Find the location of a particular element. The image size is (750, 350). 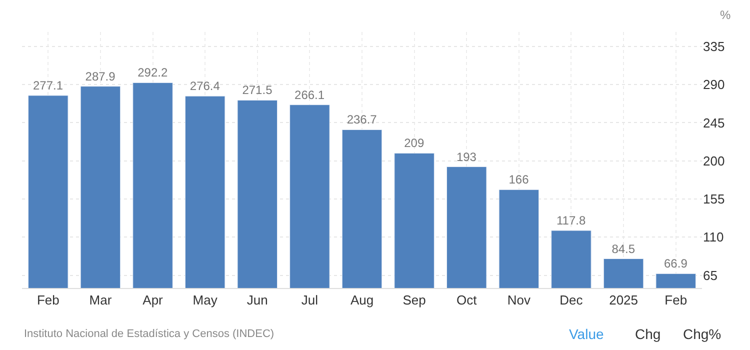

data-label: 277.1 is located at coordinates (48, 85).